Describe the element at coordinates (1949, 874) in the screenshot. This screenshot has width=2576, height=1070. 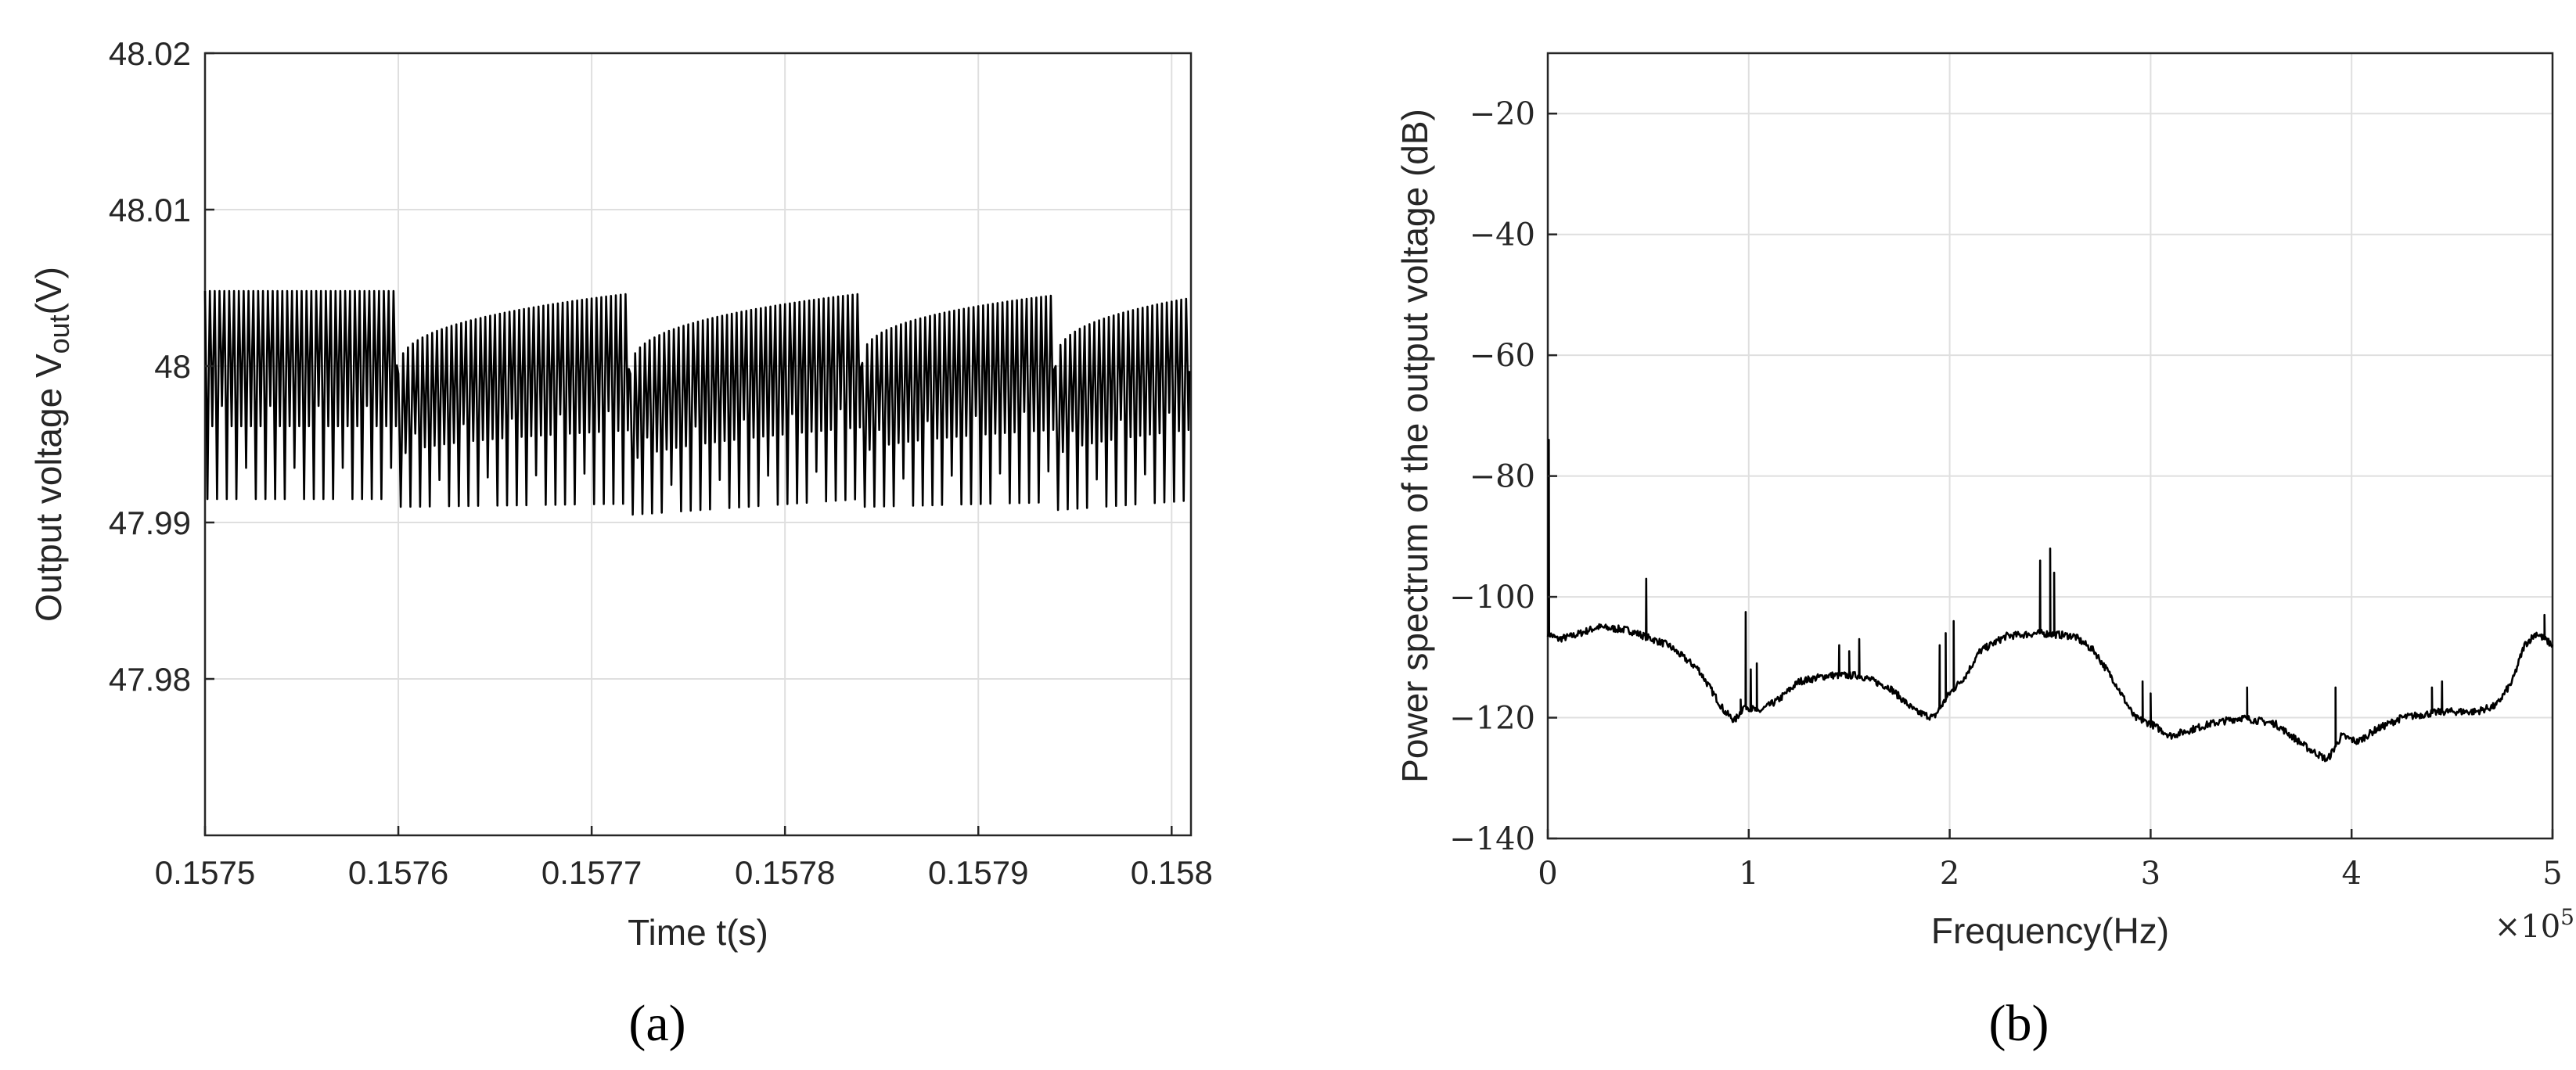
I see `x-tick-label: 2` at that location.